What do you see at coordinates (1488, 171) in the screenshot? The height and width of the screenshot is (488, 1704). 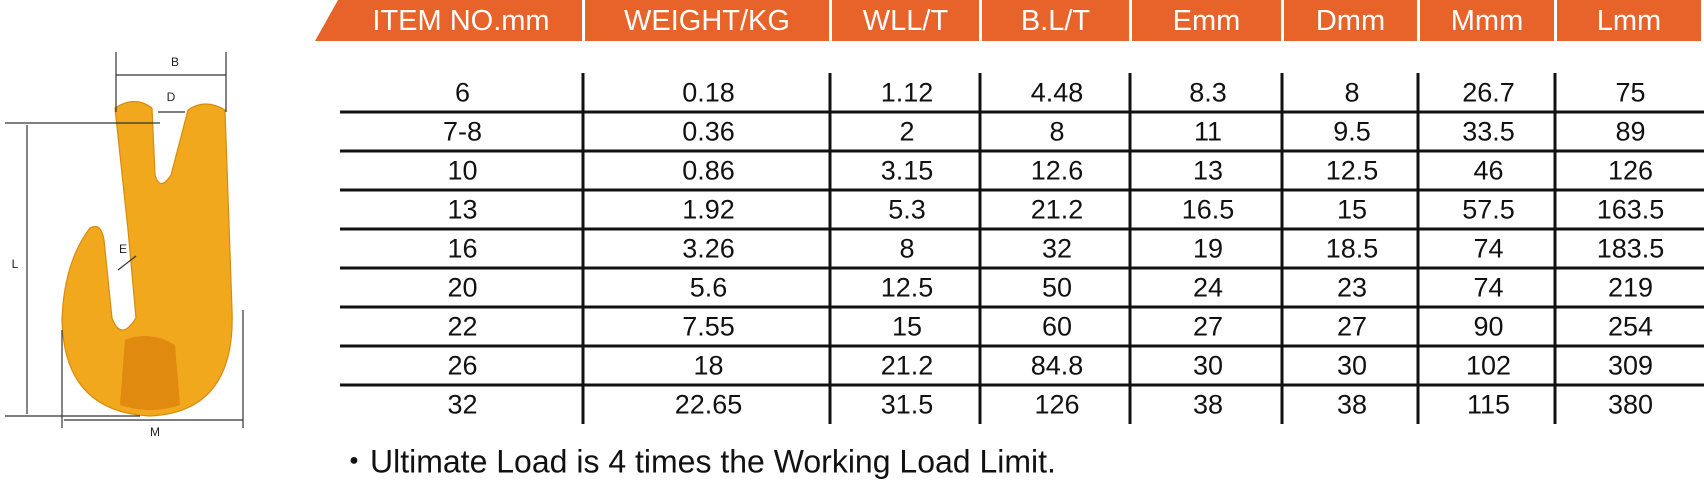 I see `cell: 46` at bounding box center [1488, 171].